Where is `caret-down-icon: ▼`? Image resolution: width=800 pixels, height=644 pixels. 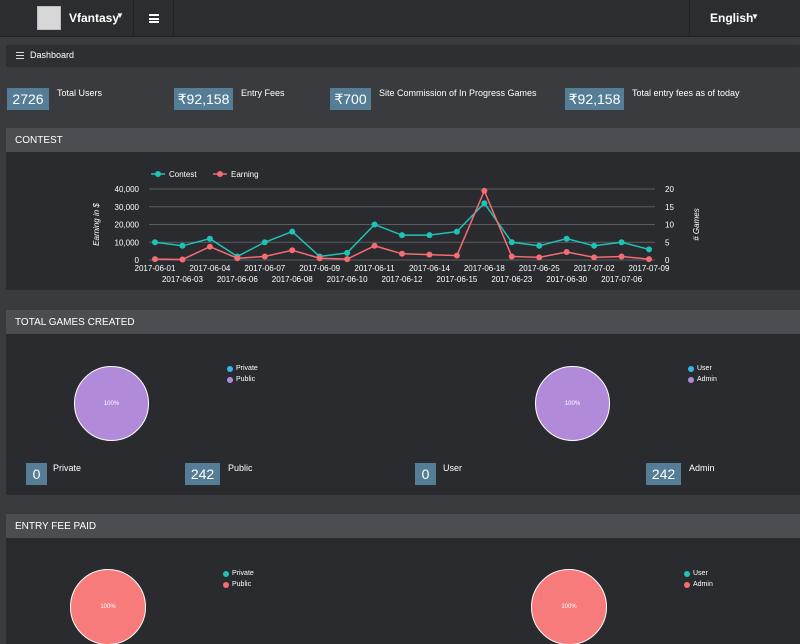 caret-down-icon: ▼ is located at coordinates (120, 15).